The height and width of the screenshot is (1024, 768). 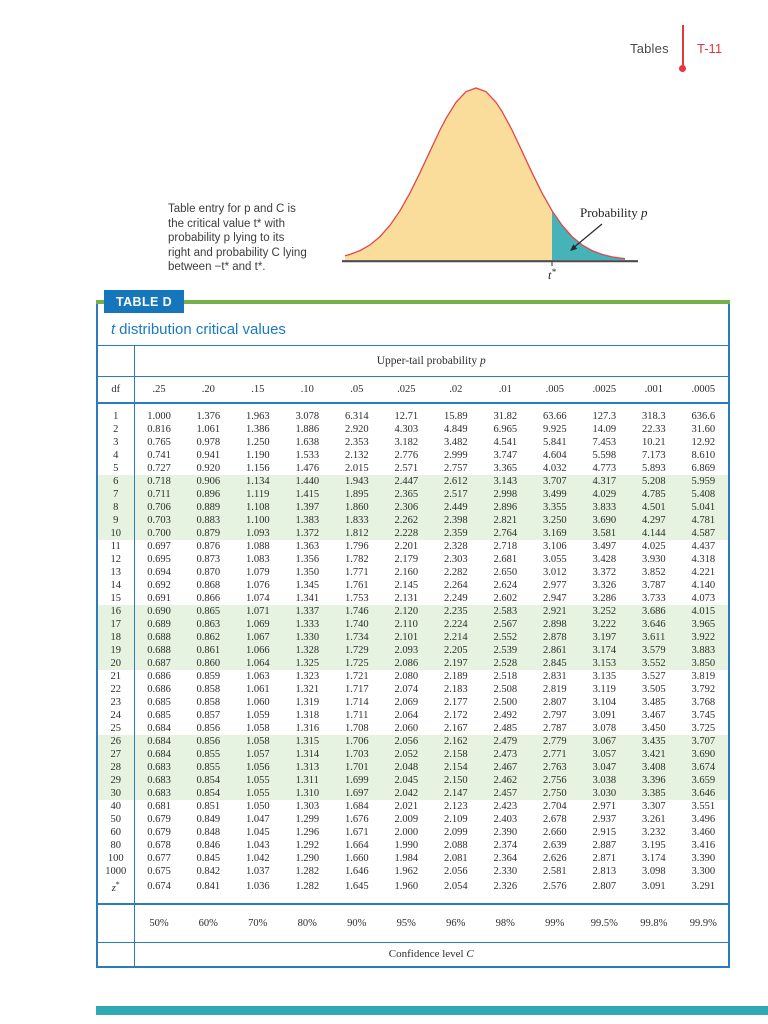 I want to click on t-value-cell: 1.729, so click(x=357, y=650).